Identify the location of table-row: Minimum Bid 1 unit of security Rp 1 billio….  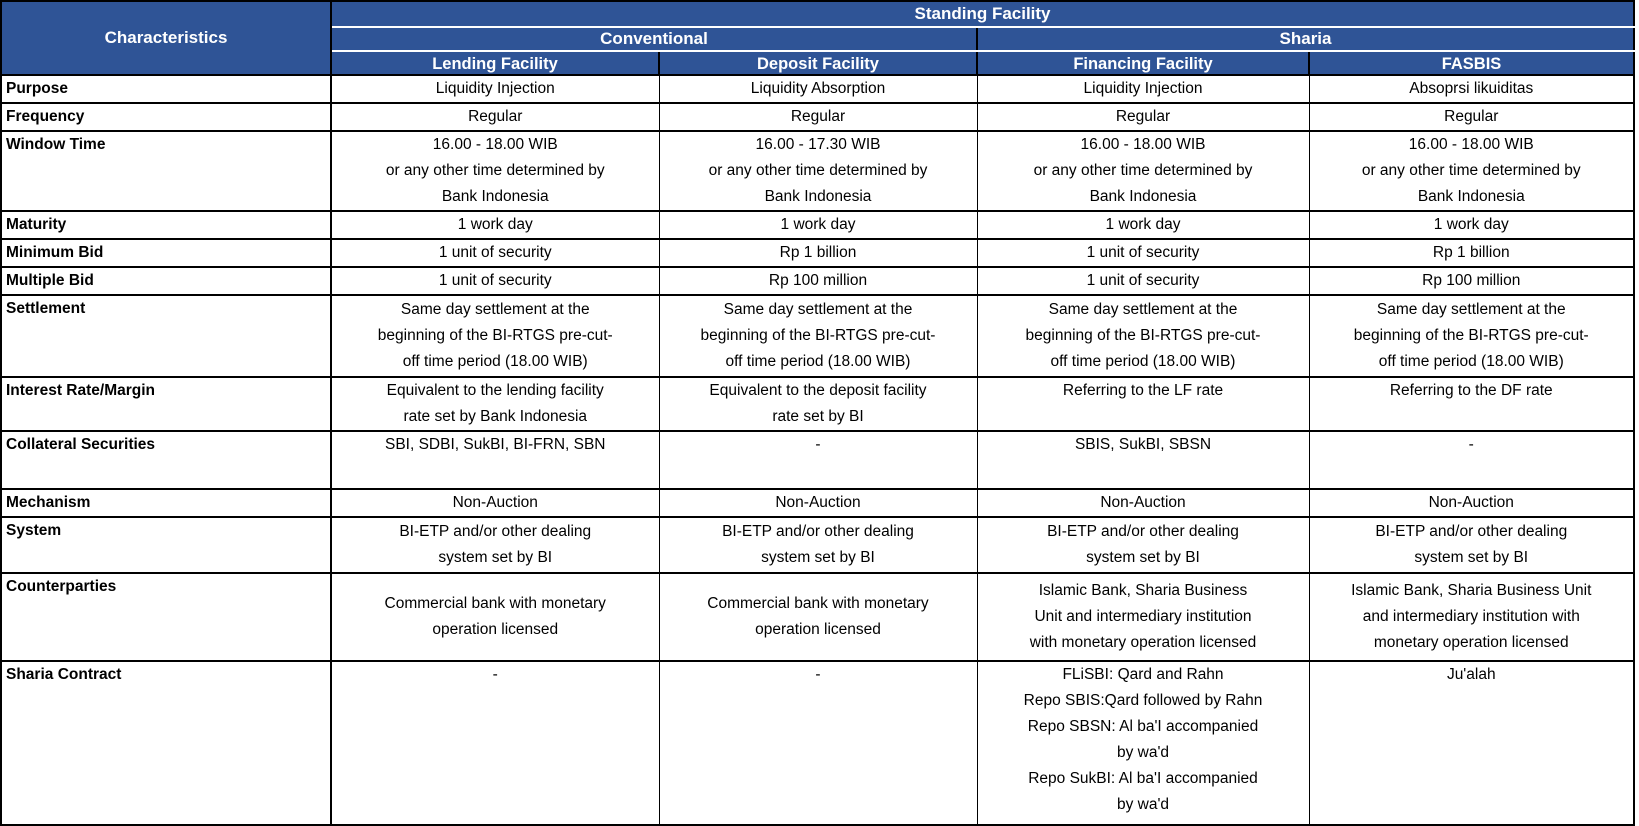
(817, 253).